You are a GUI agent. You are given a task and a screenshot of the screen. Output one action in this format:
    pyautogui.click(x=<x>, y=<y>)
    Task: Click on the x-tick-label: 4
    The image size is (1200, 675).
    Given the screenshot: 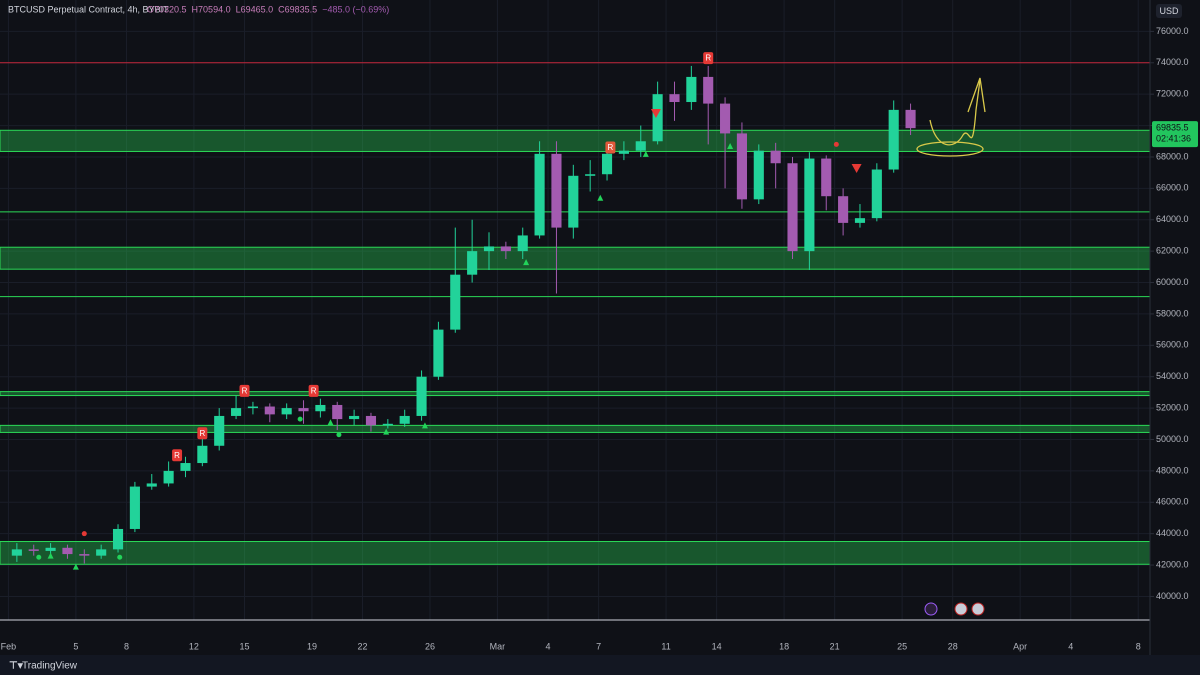 What is the action you would take?
    pyautogui.click(x=1070, y=646)
    